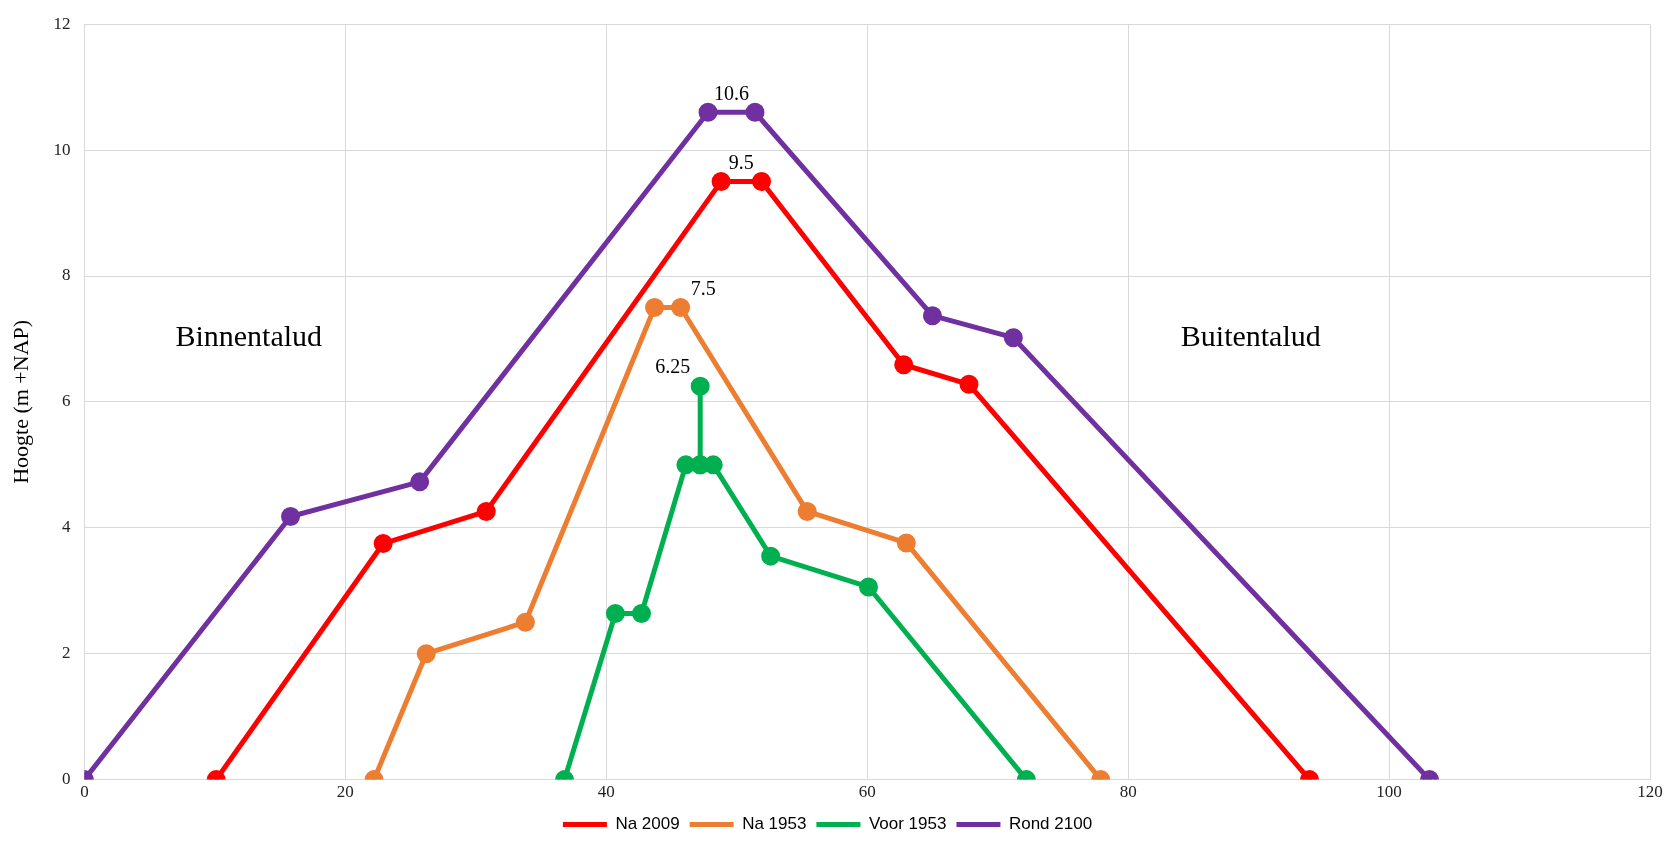 The image size is (1680, 843). I want to click on x-tick-label: 20, so click(345, 792).